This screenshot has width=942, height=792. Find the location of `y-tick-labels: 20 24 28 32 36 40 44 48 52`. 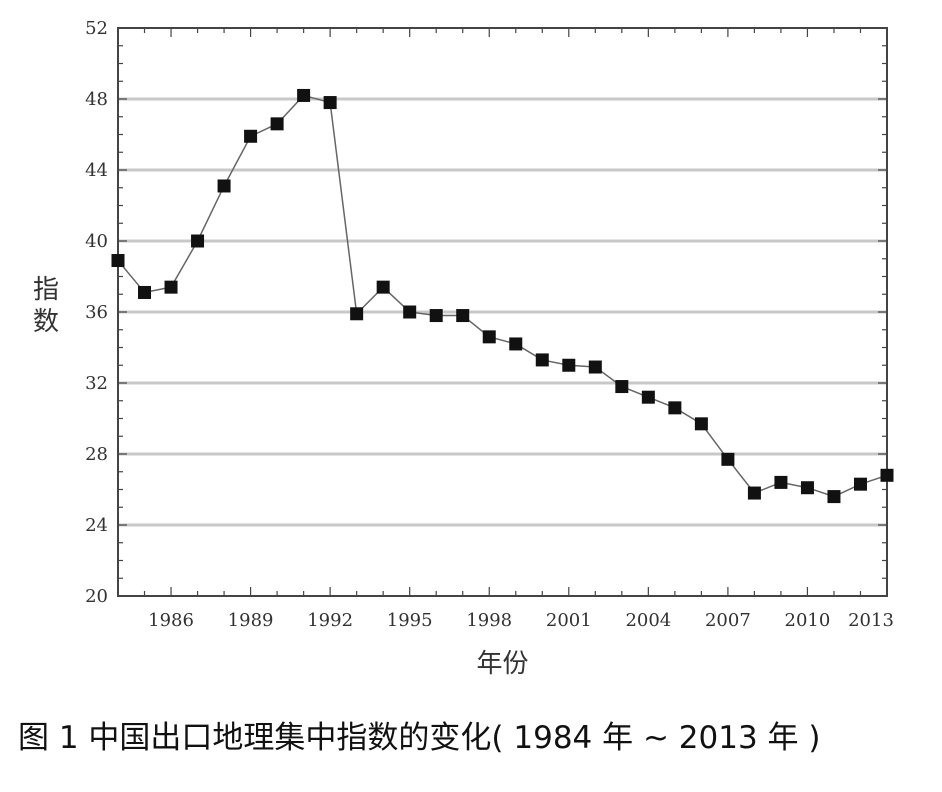

y-tick-labels: 20 24 28 32 36 40 44 48 52 is located at coordinates (96, 312).